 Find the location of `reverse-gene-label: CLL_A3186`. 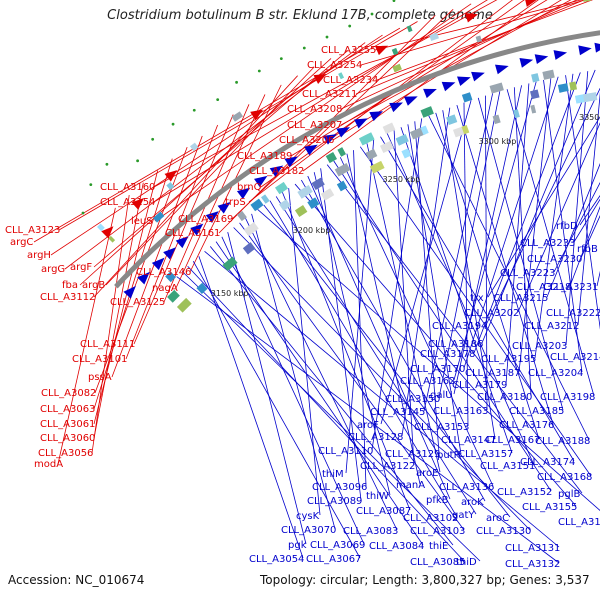

reverse-gene-label: CLL_A3186 is located at coordinates (455, 344).